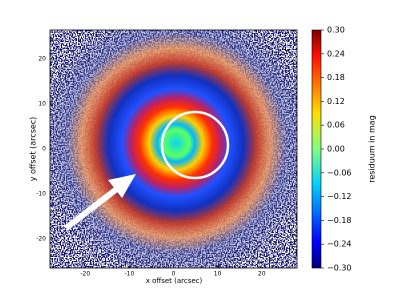  Describe the element at coordinates (339, 196) in the screenshot. I see `colorbar-tick-label: −0.12` at that location.